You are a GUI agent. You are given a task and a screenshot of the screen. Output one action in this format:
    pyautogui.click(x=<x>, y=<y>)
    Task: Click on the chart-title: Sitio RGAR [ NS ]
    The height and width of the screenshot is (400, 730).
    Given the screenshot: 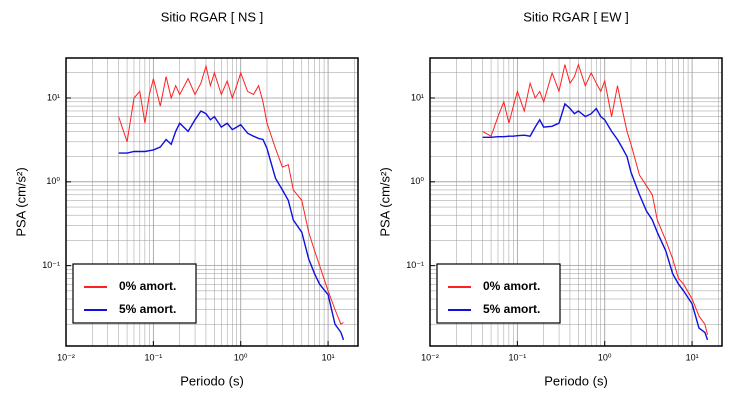 What is the action you would take?
    pyautogui.click(x=212, y=16)
    